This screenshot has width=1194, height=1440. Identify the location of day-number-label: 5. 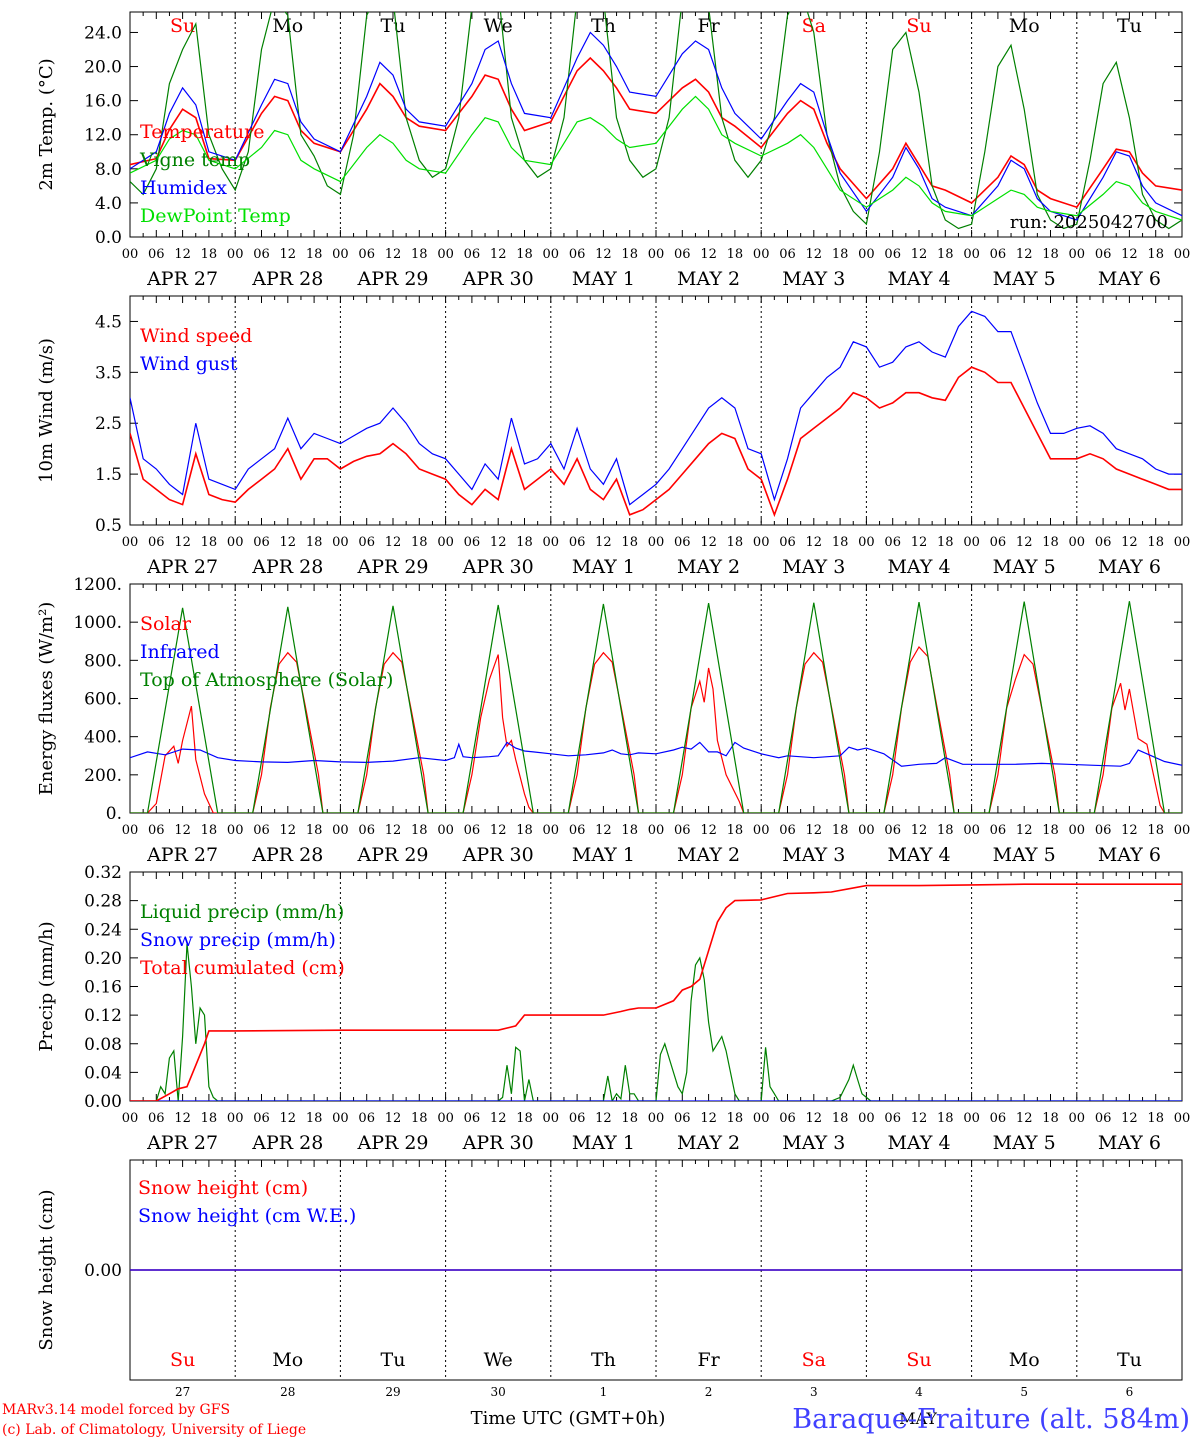
(1024, 1392).